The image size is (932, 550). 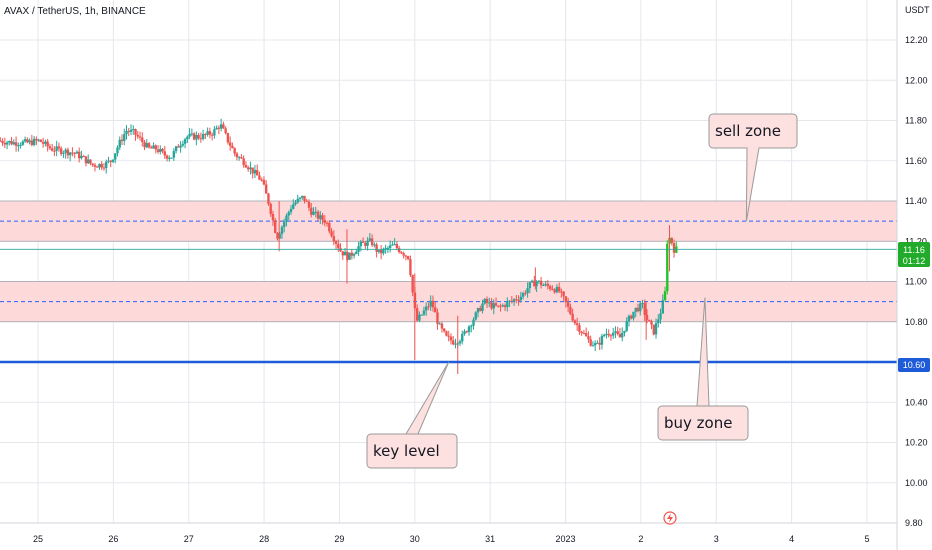 What do you see at coordinates (670, 518) in the screenshot?
I see `lightning-icon` at bounding box center [670, 518].